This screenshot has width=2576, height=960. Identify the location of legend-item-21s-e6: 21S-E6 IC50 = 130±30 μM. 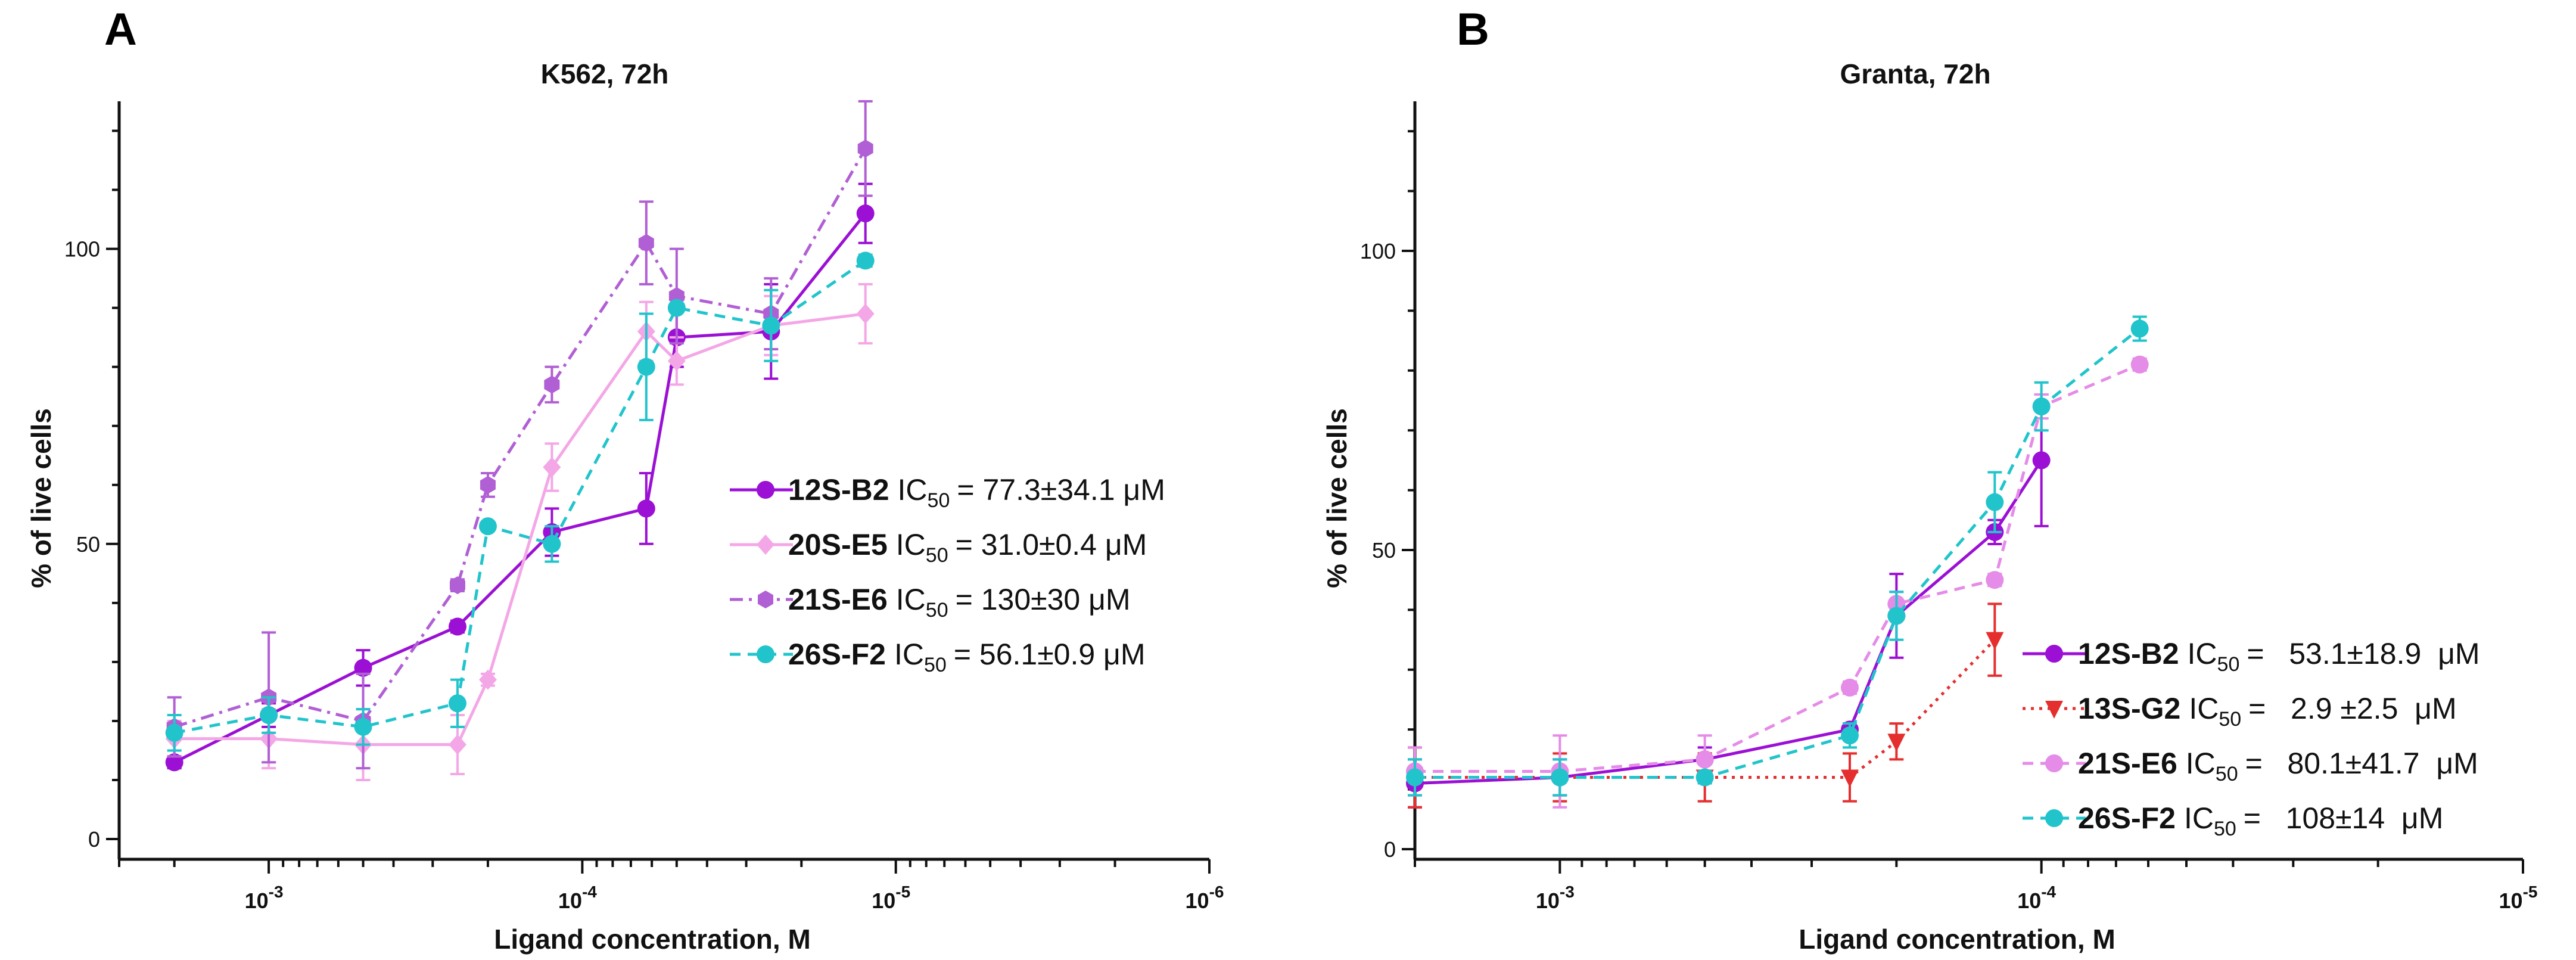
(930, 602).